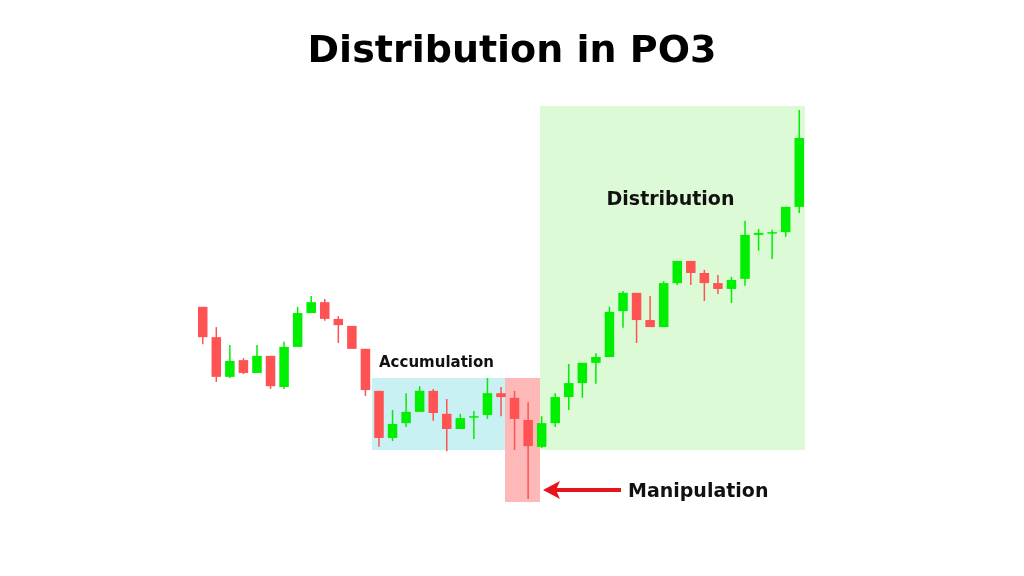  What do you see at coordinates (436, 362) in the screenshot?
I see `annotation: Accumulation` at bounding box center [436, 362].